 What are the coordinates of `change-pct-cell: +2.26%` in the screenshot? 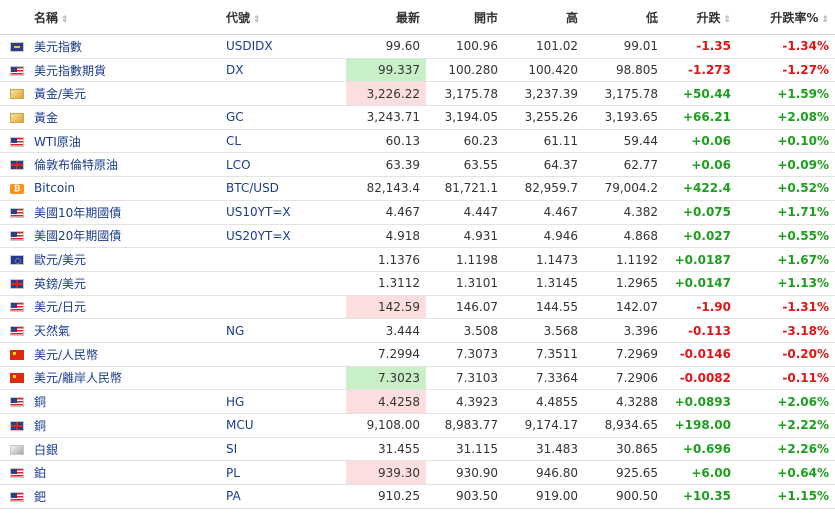 It's located at (786, 449).